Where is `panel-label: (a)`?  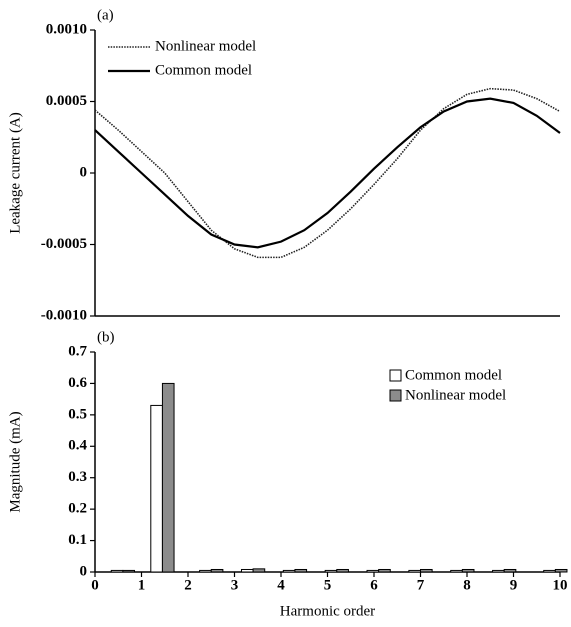 panel-label: (a) is located at coordinates (105, 15).